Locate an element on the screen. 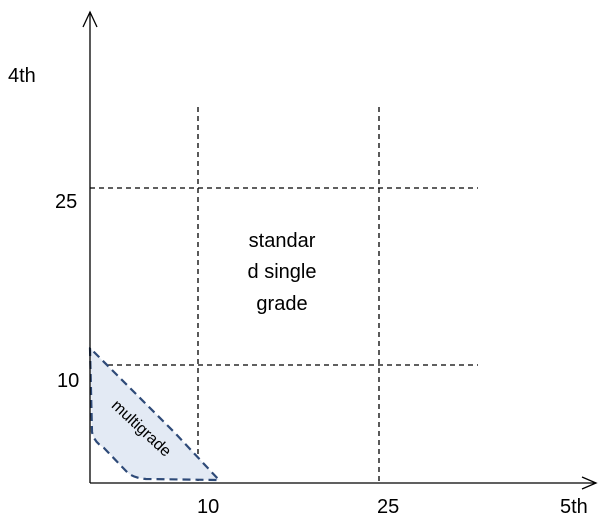 The height and width of the screenshot is (520, 607). y-axis-arrowhead is located at coordinates (90, 19).